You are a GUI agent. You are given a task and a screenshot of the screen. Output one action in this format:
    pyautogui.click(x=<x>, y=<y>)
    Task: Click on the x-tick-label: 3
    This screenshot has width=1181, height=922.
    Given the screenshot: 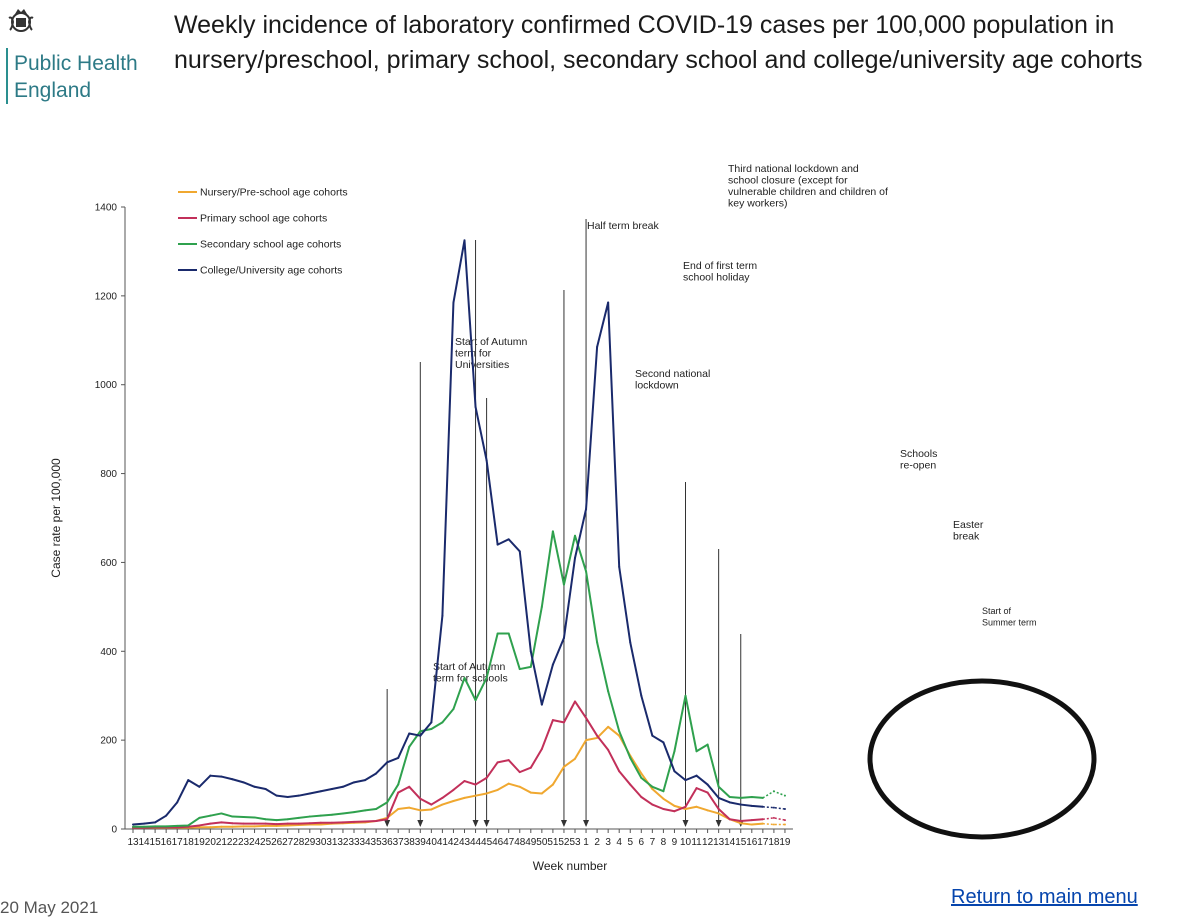 What is the action you would take?
    pyautogui.click(x=608, y=842)
    